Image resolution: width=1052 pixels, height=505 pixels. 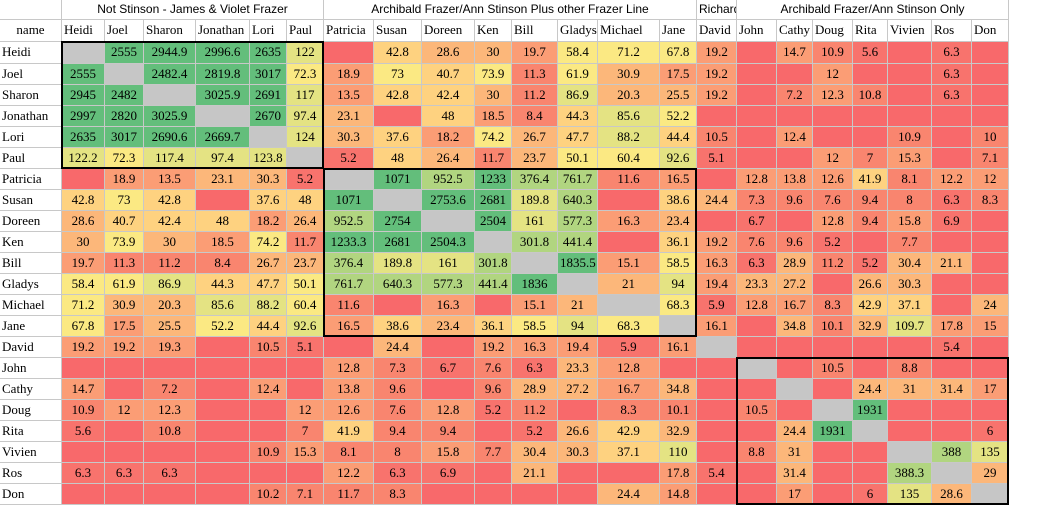 I want to click on data-cell: 2997, so click(x=83, y=116).